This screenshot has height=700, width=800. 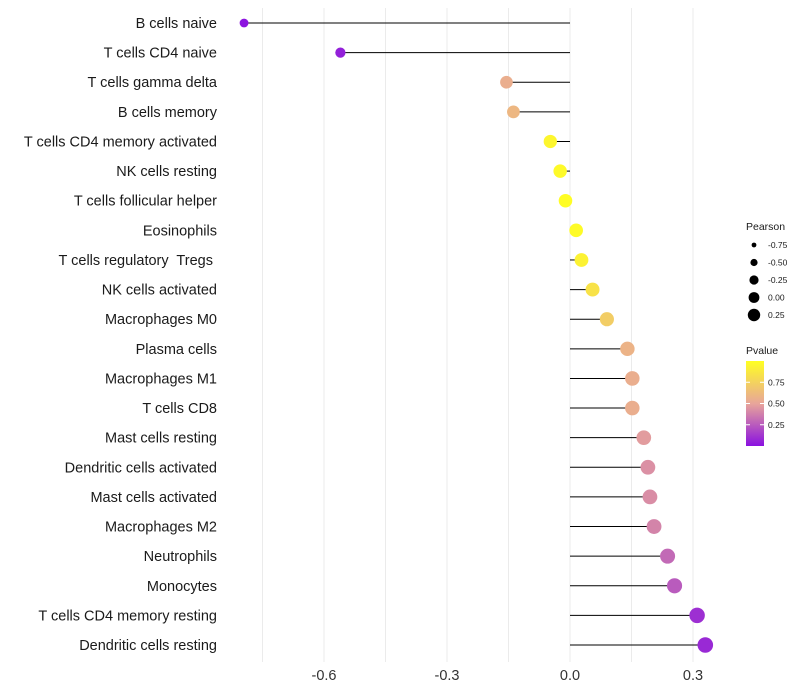 What do you see at coordinates (148, 646) in the screenshot?
I see `category-label: Dendritic cells resting` at bounding box center [148, 646].